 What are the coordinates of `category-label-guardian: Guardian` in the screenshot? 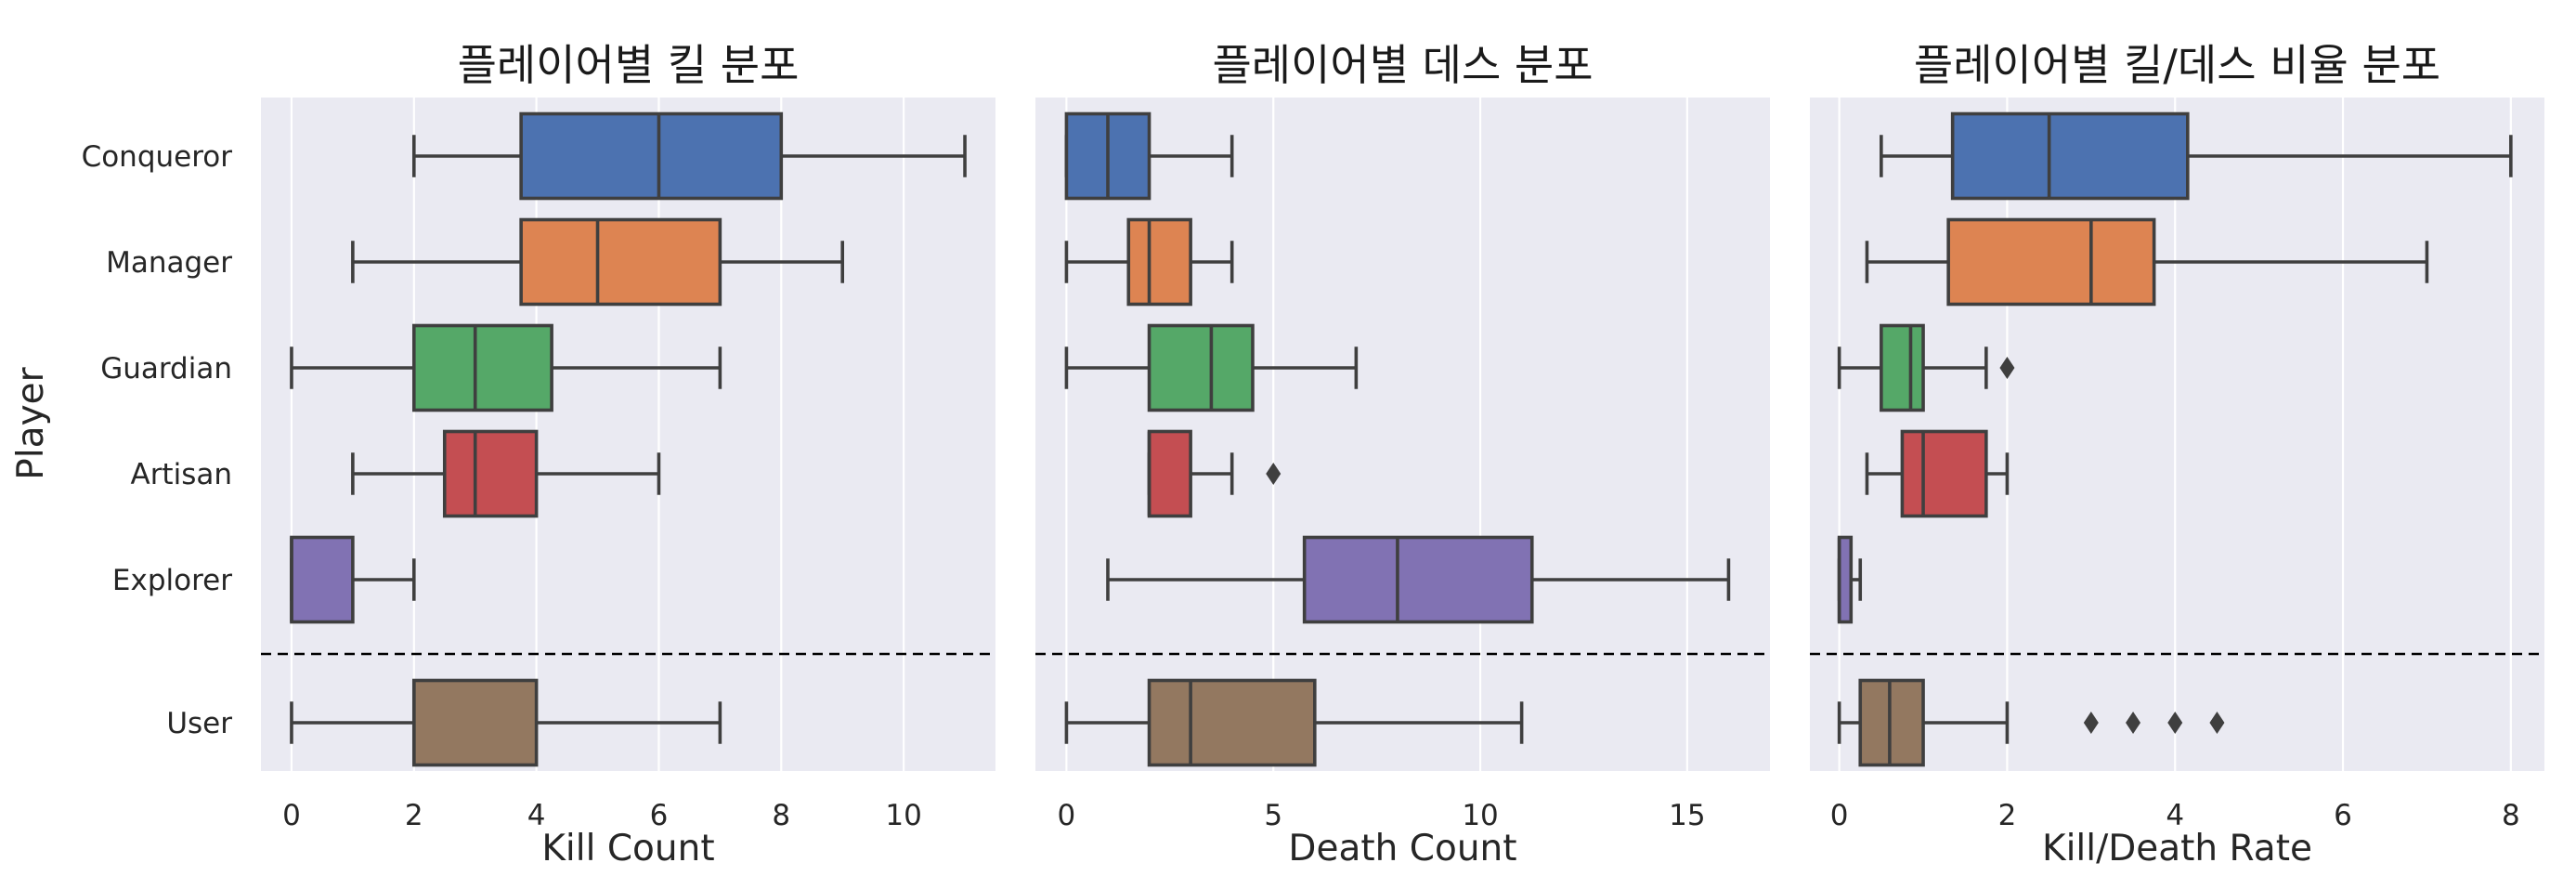 It's located at (166, 369).